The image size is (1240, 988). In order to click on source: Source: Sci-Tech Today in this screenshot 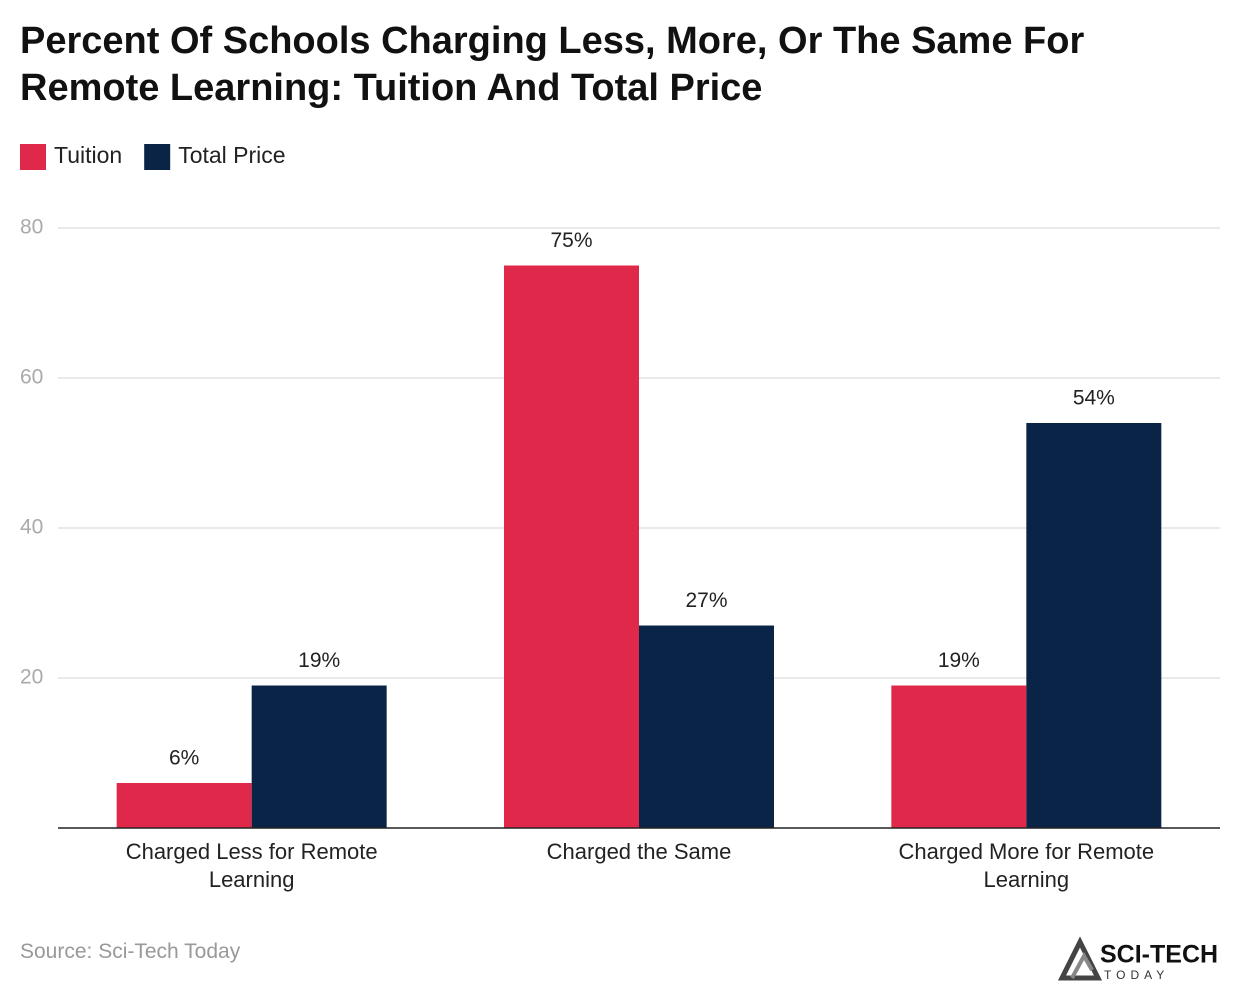, I will do `click(130, 951)`.